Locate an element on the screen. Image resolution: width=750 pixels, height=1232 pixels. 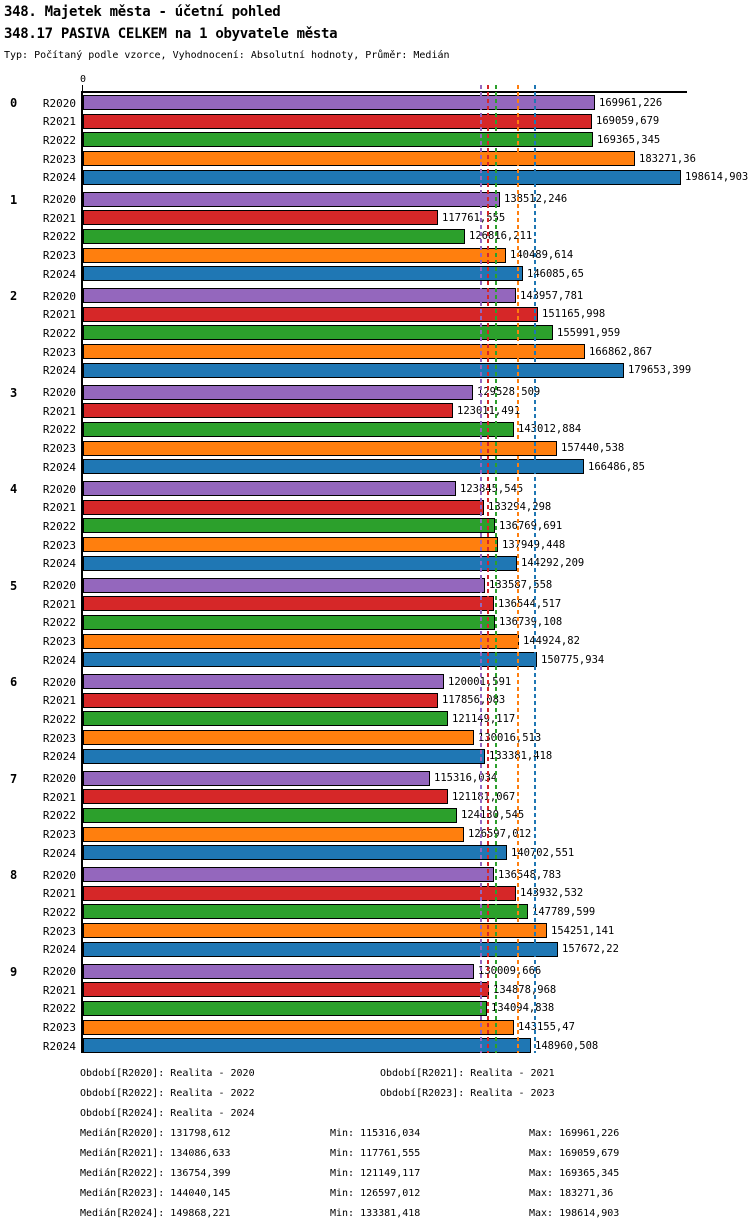
bar-6-R2022 is located at coordinates (265, 719).